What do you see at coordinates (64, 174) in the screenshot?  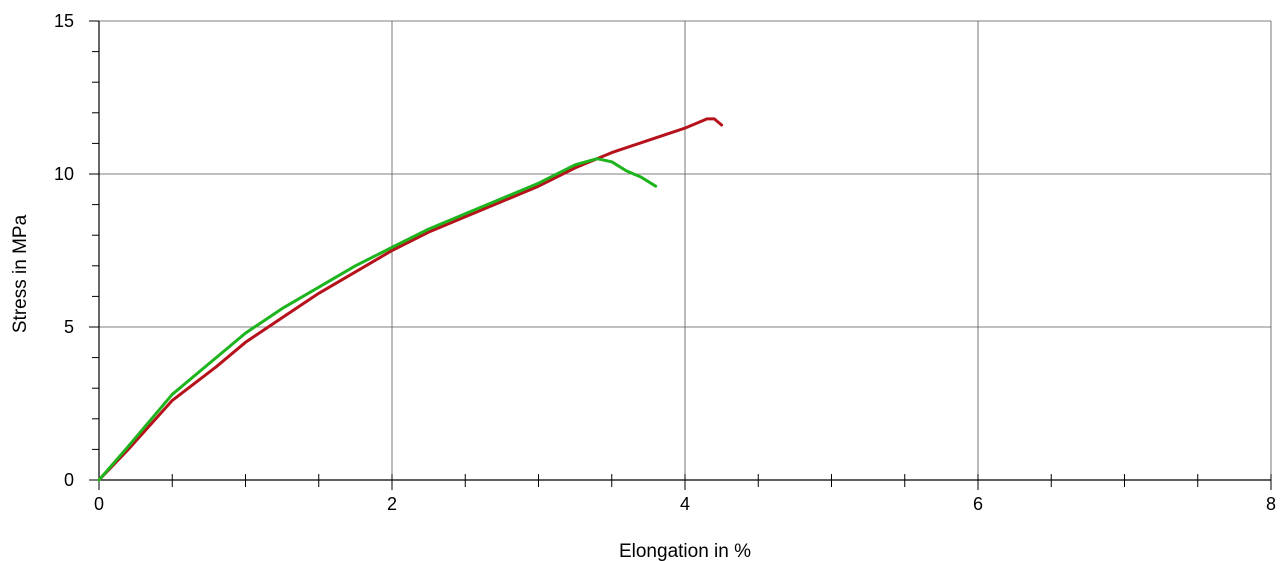 I see `y-tick-label-2: 10` at bounding box center [64, 174].